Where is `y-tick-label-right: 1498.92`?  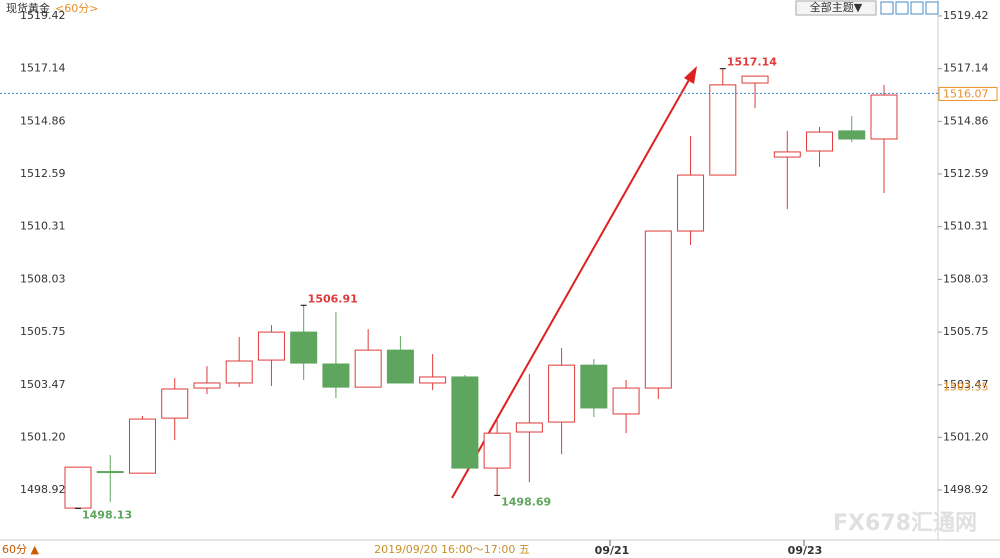
y-tick-label-right: 1498.92 is located at coordinates (966, 489).